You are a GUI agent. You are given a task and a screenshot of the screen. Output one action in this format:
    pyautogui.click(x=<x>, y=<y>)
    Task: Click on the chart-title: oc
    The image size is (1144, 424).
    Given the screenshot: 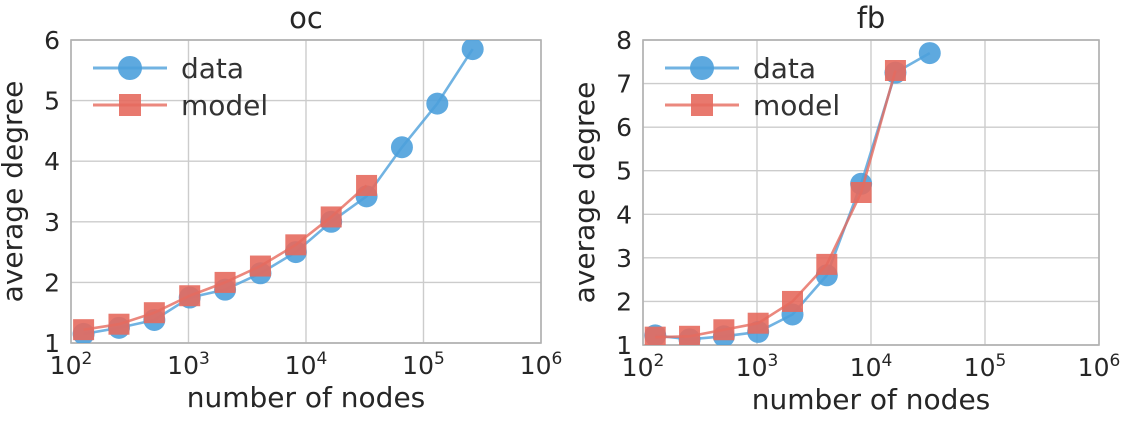 What is the action you would take?
    pyautogui.click(x=306, y=18)
    